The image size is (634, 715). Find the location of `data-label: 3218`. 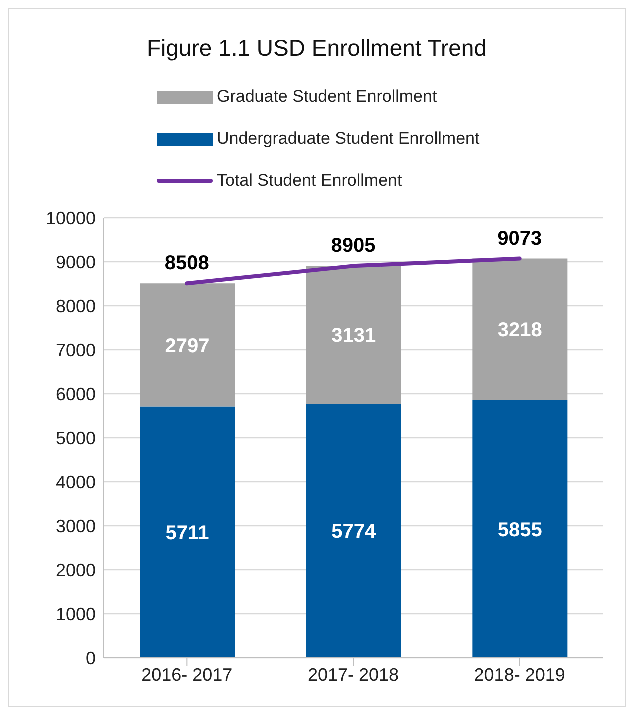

data-label: 3218 is located at coordinates (520, 331).